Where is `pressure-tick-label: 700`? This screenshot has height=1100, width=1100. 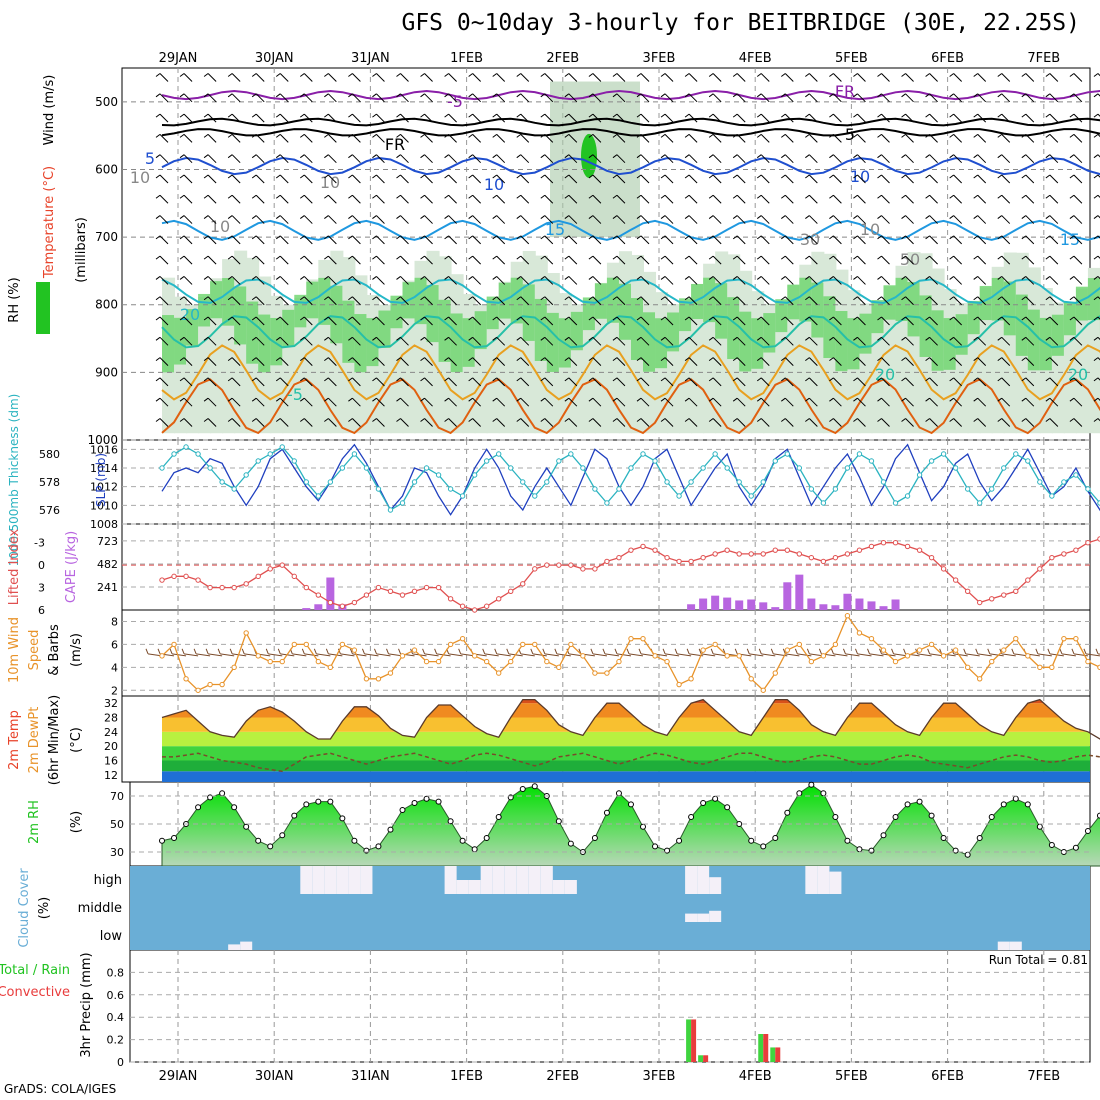 pressure-tick-label: 700 is located at coordinates (106, 237).